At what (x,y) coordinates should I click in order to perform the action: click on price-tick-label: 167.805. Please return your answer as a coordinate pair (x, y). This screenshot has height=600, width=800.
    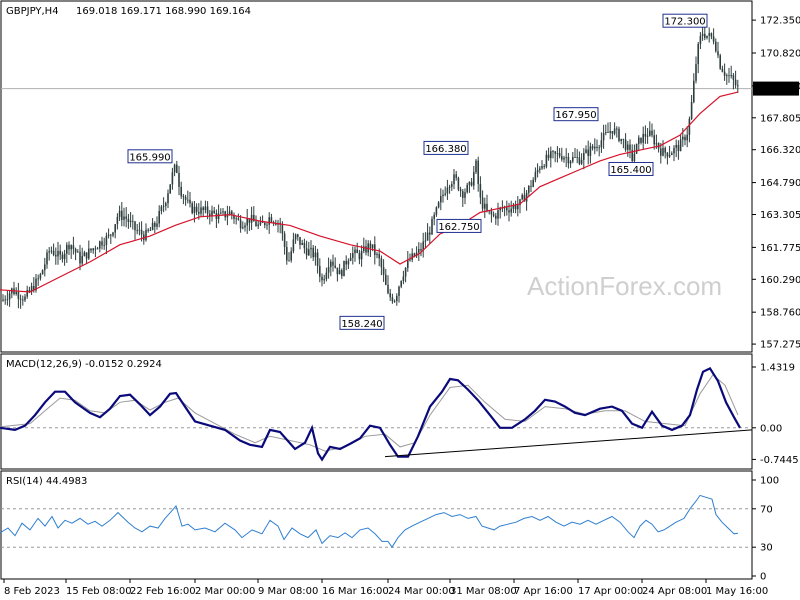
    Looking at the image, I should click on (780, 118).